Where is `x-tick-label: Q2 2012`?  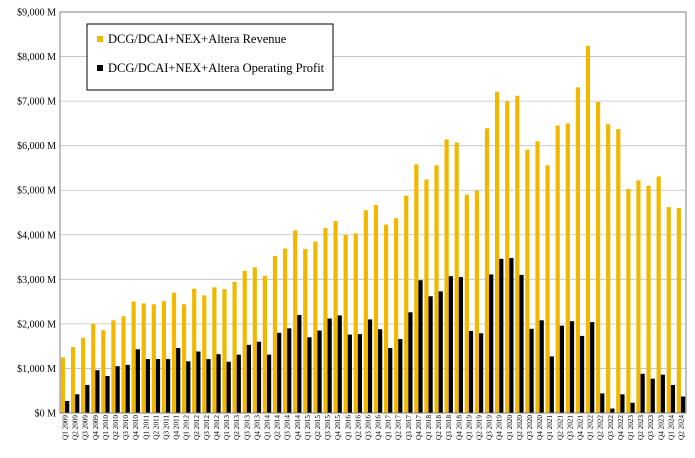 x-tick-label: Q2 2012 is located at coordinates (197, 427).